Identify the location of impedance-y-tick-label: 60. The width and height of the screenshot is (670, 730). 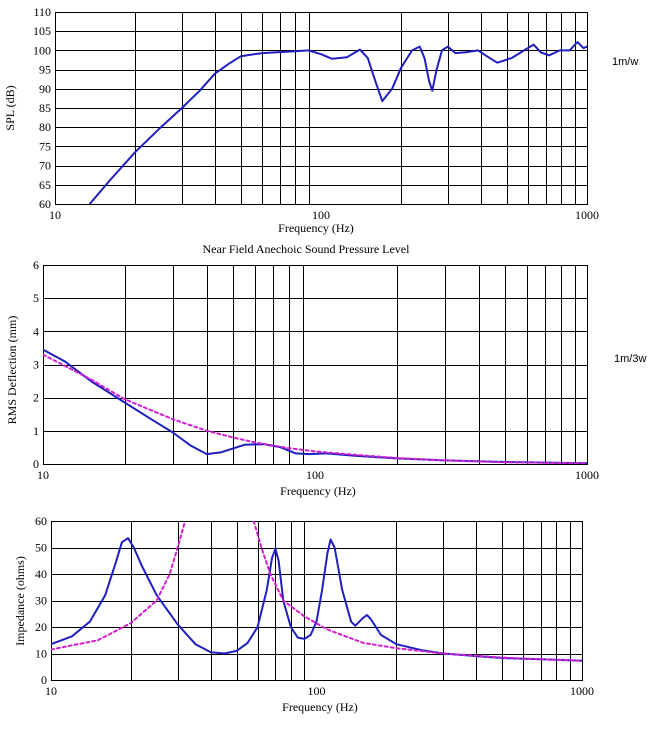
(41, 521).